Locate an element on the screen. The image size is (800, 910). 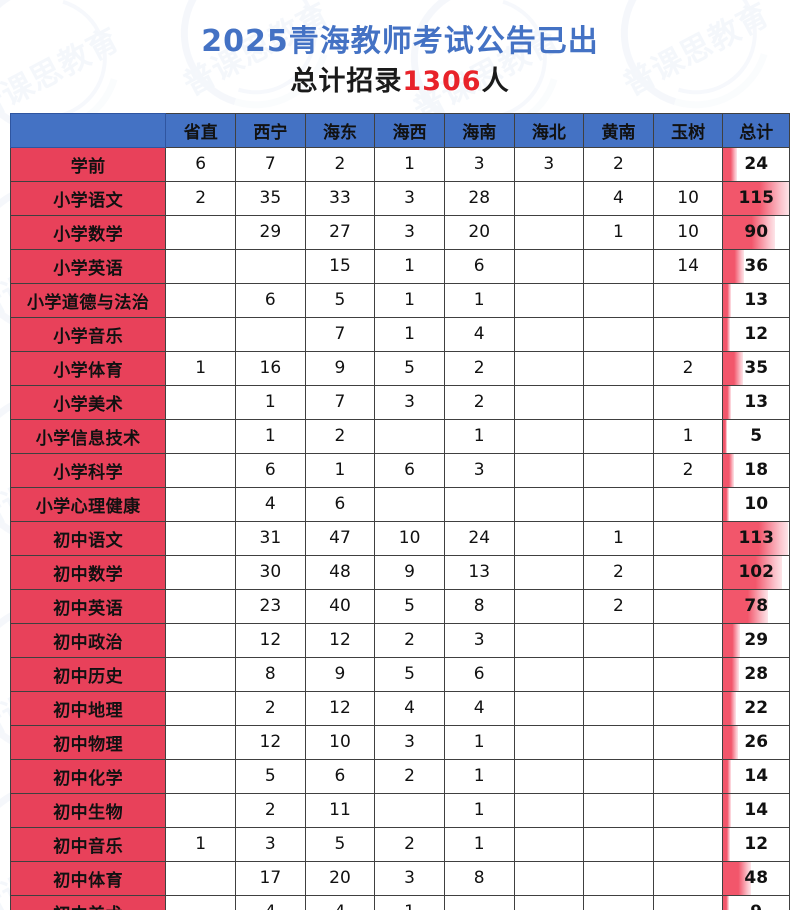
cell-r9-c6 is located at coordinates (618, 470).